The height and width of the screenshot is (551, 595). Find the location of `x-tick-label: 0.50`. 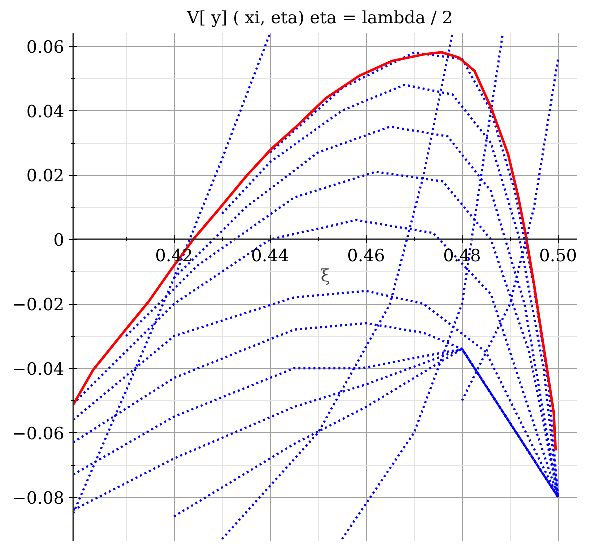

x-tick-label: 0.50 is located at coordinates (558, 256).